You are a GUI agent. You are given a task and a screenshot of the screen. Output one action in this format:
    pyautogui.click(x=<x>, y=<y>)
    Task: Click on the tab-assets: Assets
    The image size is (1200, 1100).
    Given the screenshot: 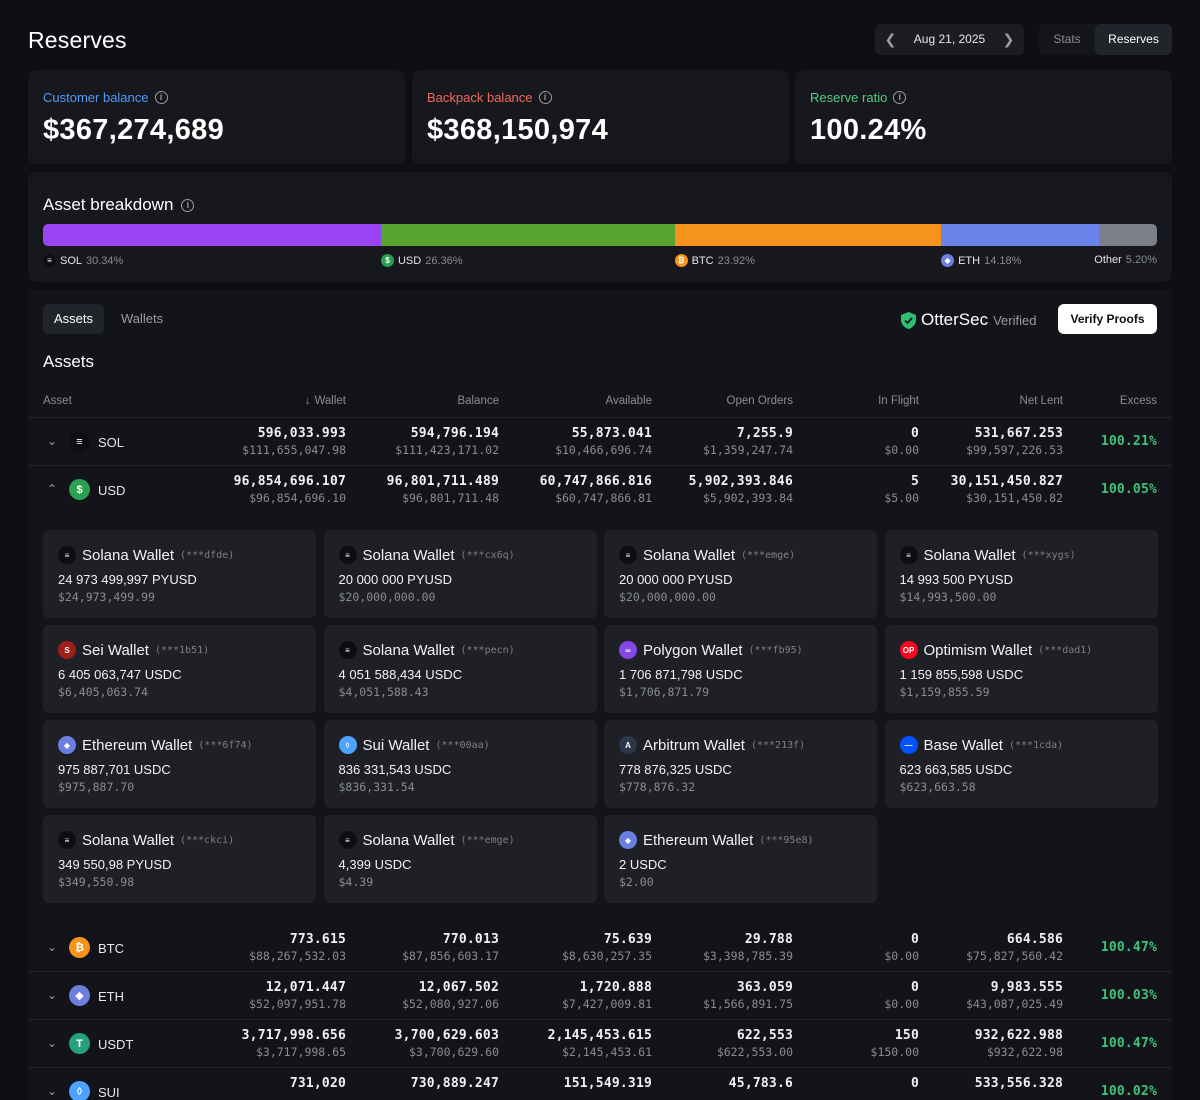 What is the action you would take?
    pyautogui.click(x=74, y=319)
    